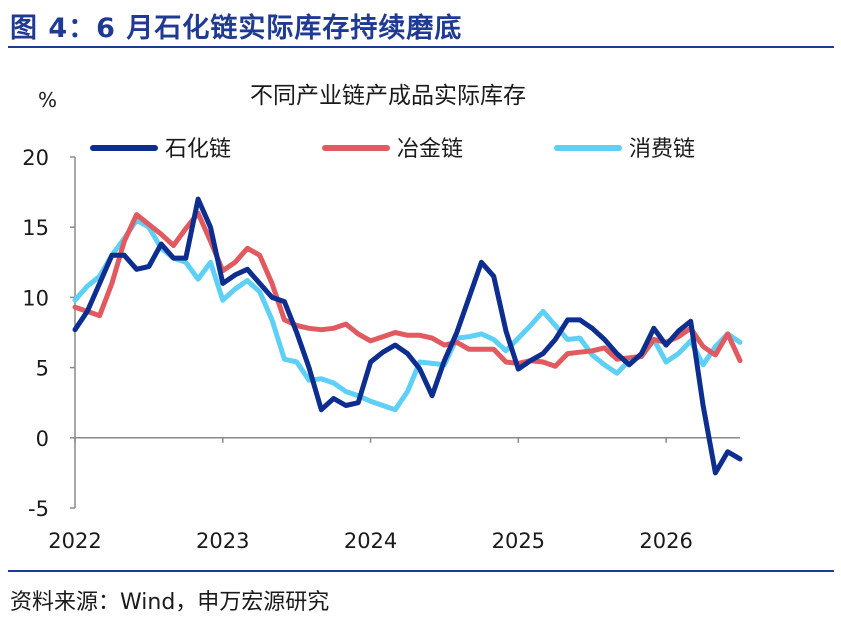  What do you see at coordinates (49, 333) in the screenshot?
I see `y-axis: 20 15 10 5 0 -5` at bounding box center [49, 333].